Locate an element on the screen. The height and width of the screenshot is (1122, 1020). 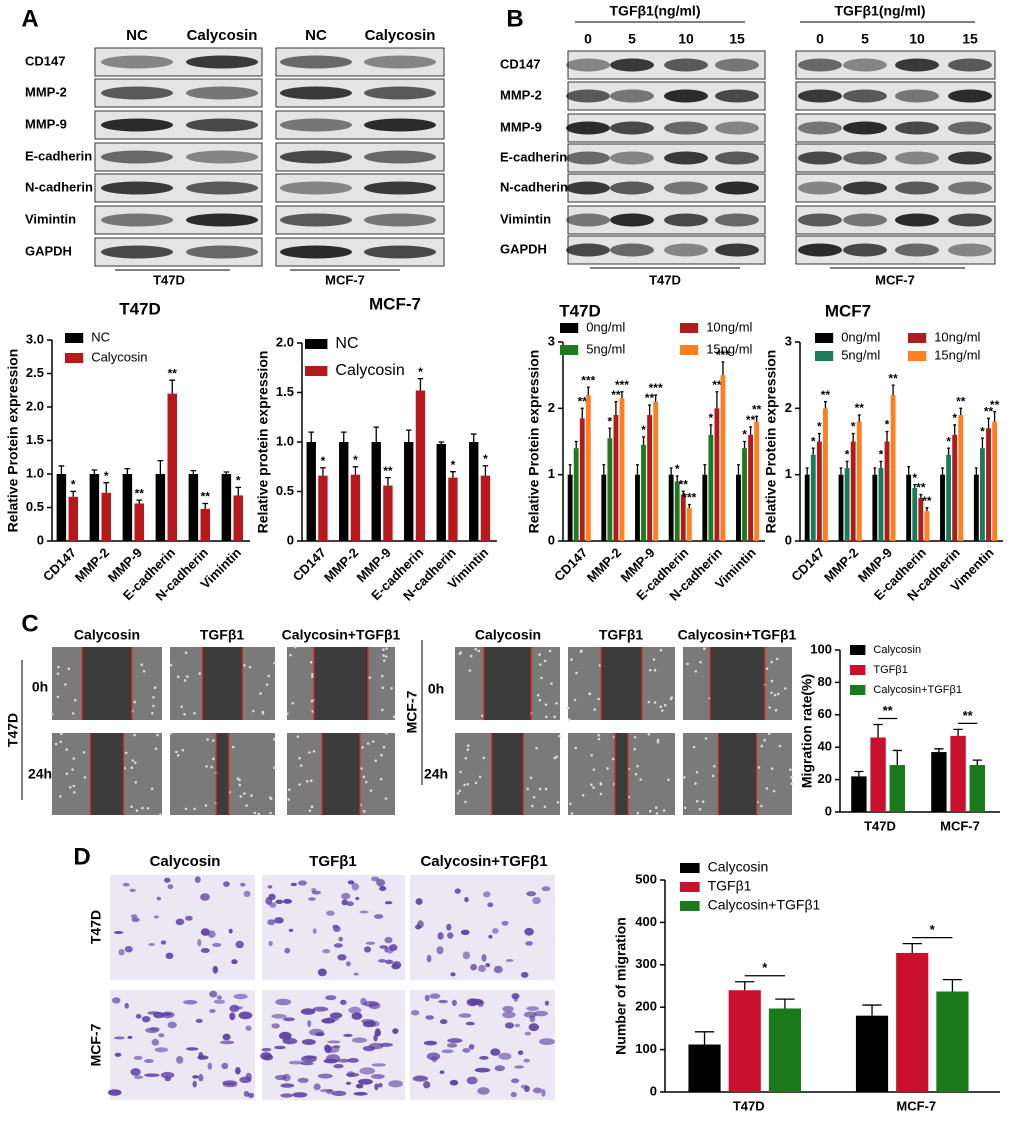
transwell-image is located at coordinates (482, 927).